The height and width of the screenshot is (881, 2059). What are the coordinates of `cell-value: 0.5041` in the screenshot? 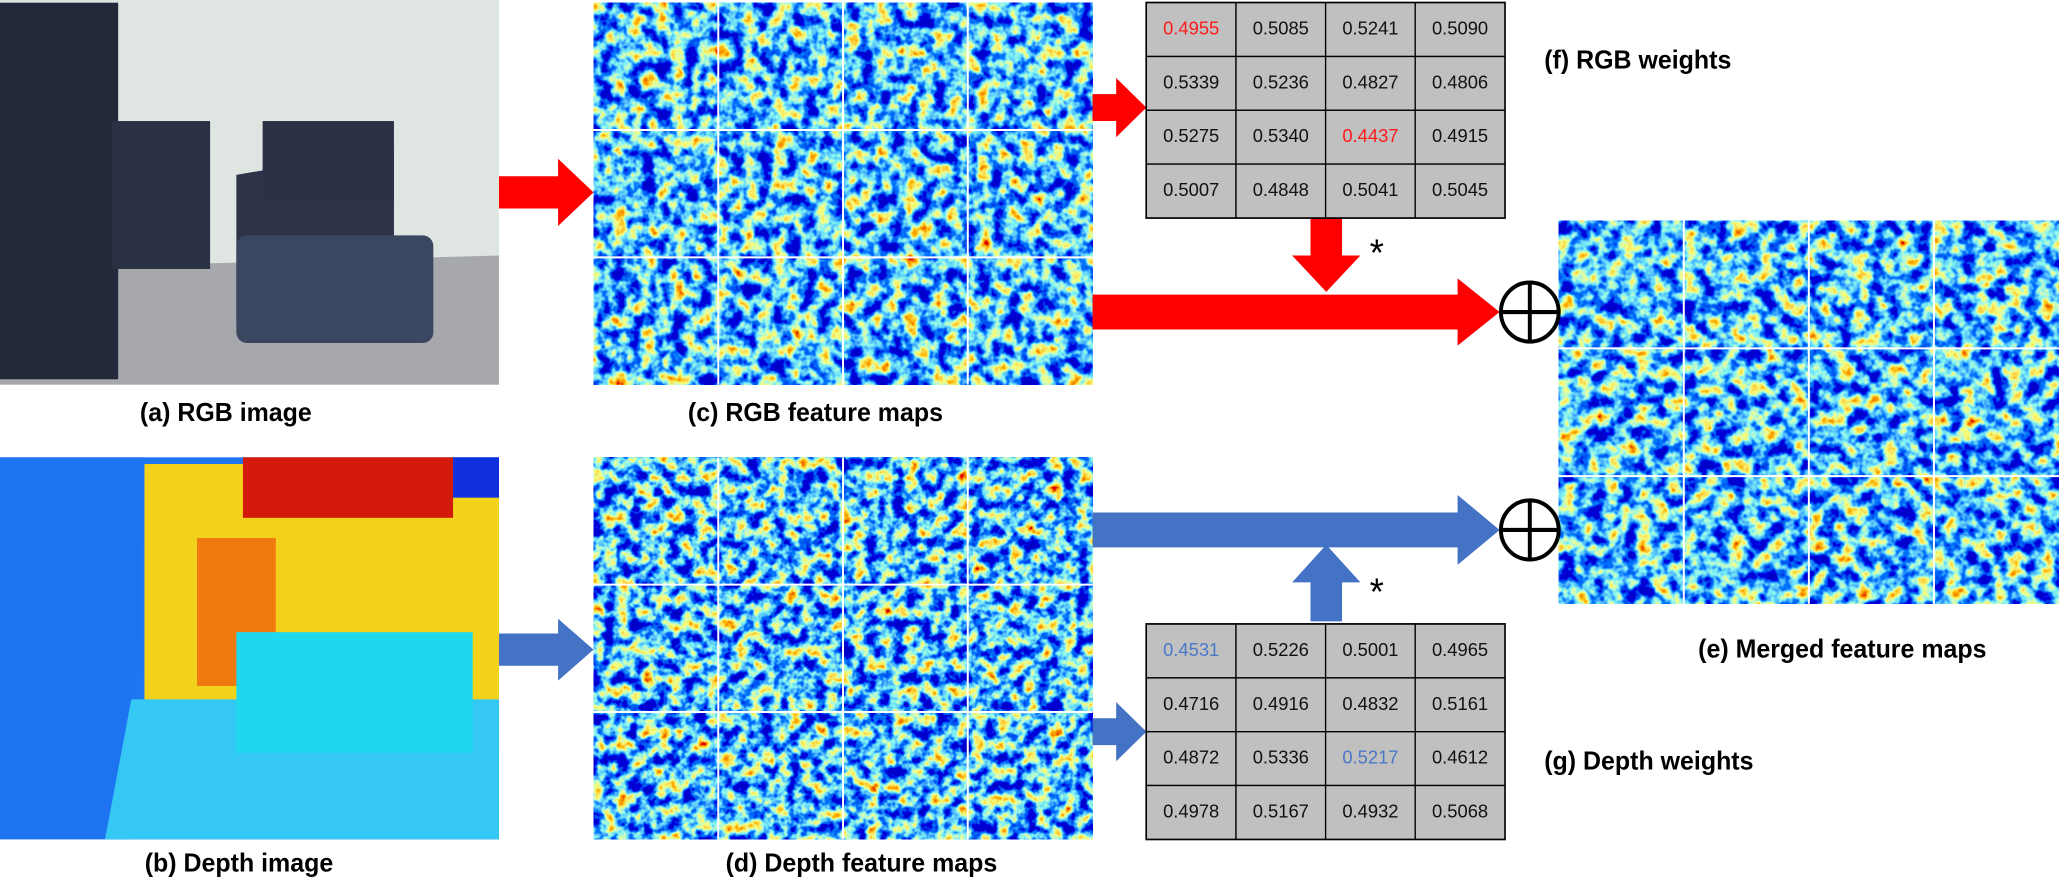 It's located at (1370, 189).